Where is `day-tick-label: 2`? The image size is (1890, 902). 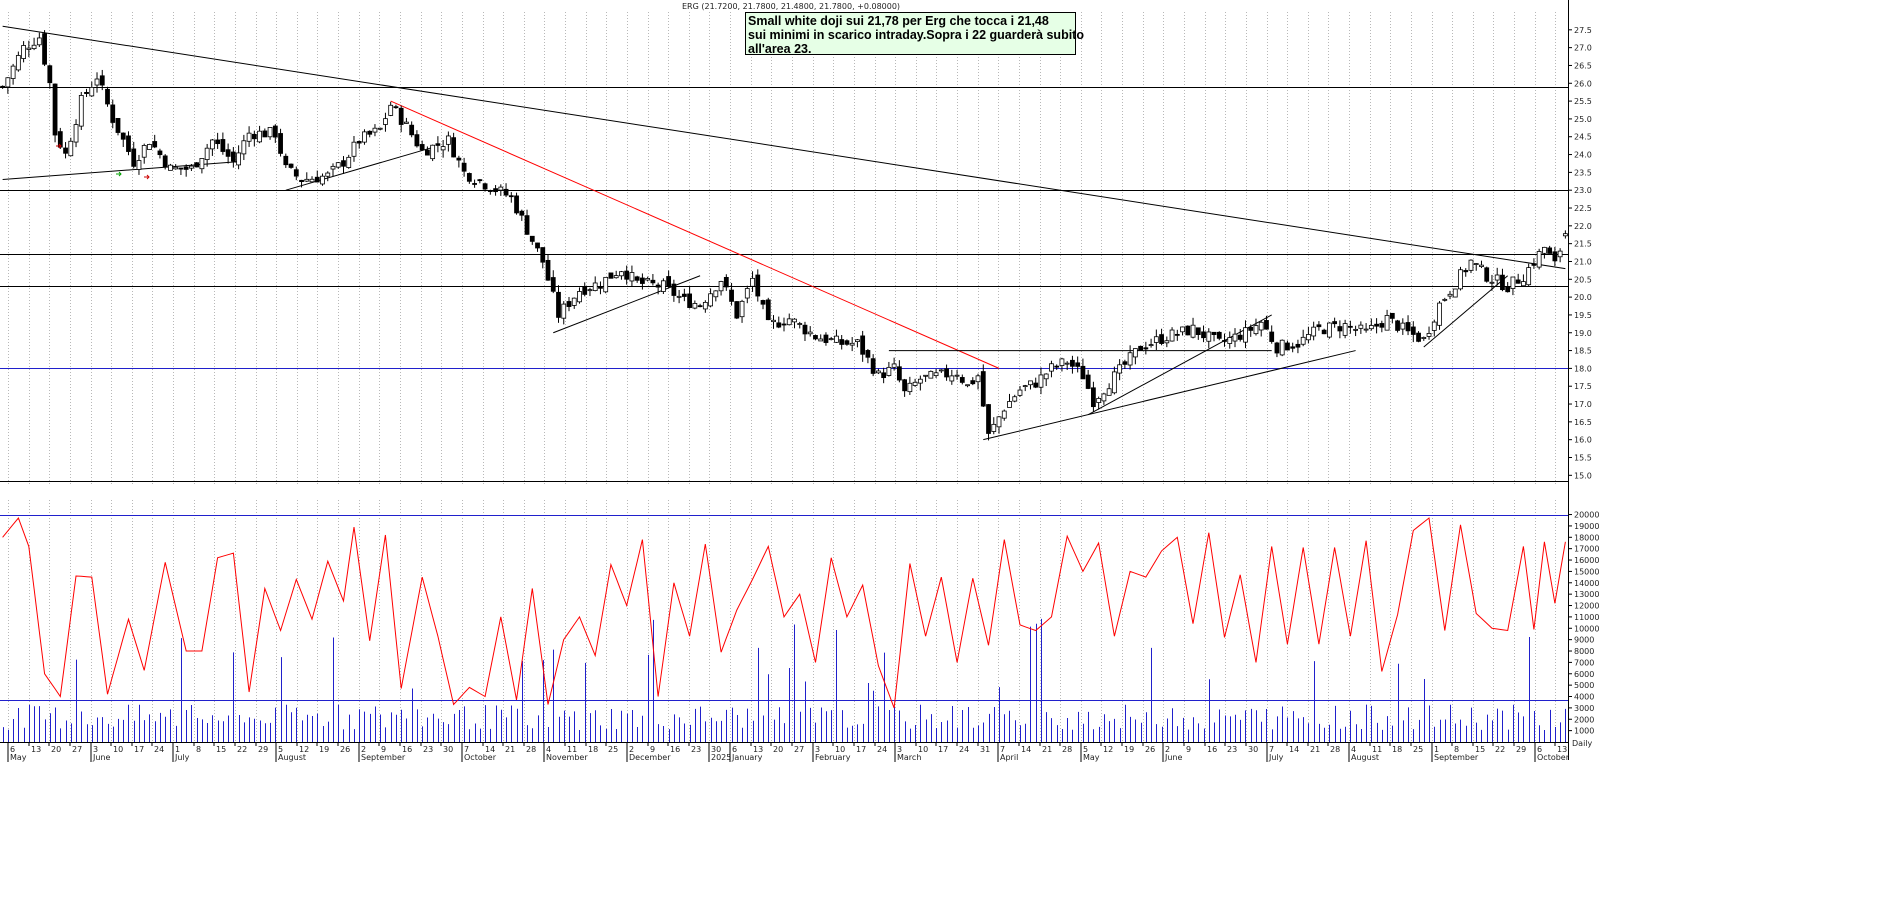
day-tick-label: 2 is located at coordinates (363, 749).